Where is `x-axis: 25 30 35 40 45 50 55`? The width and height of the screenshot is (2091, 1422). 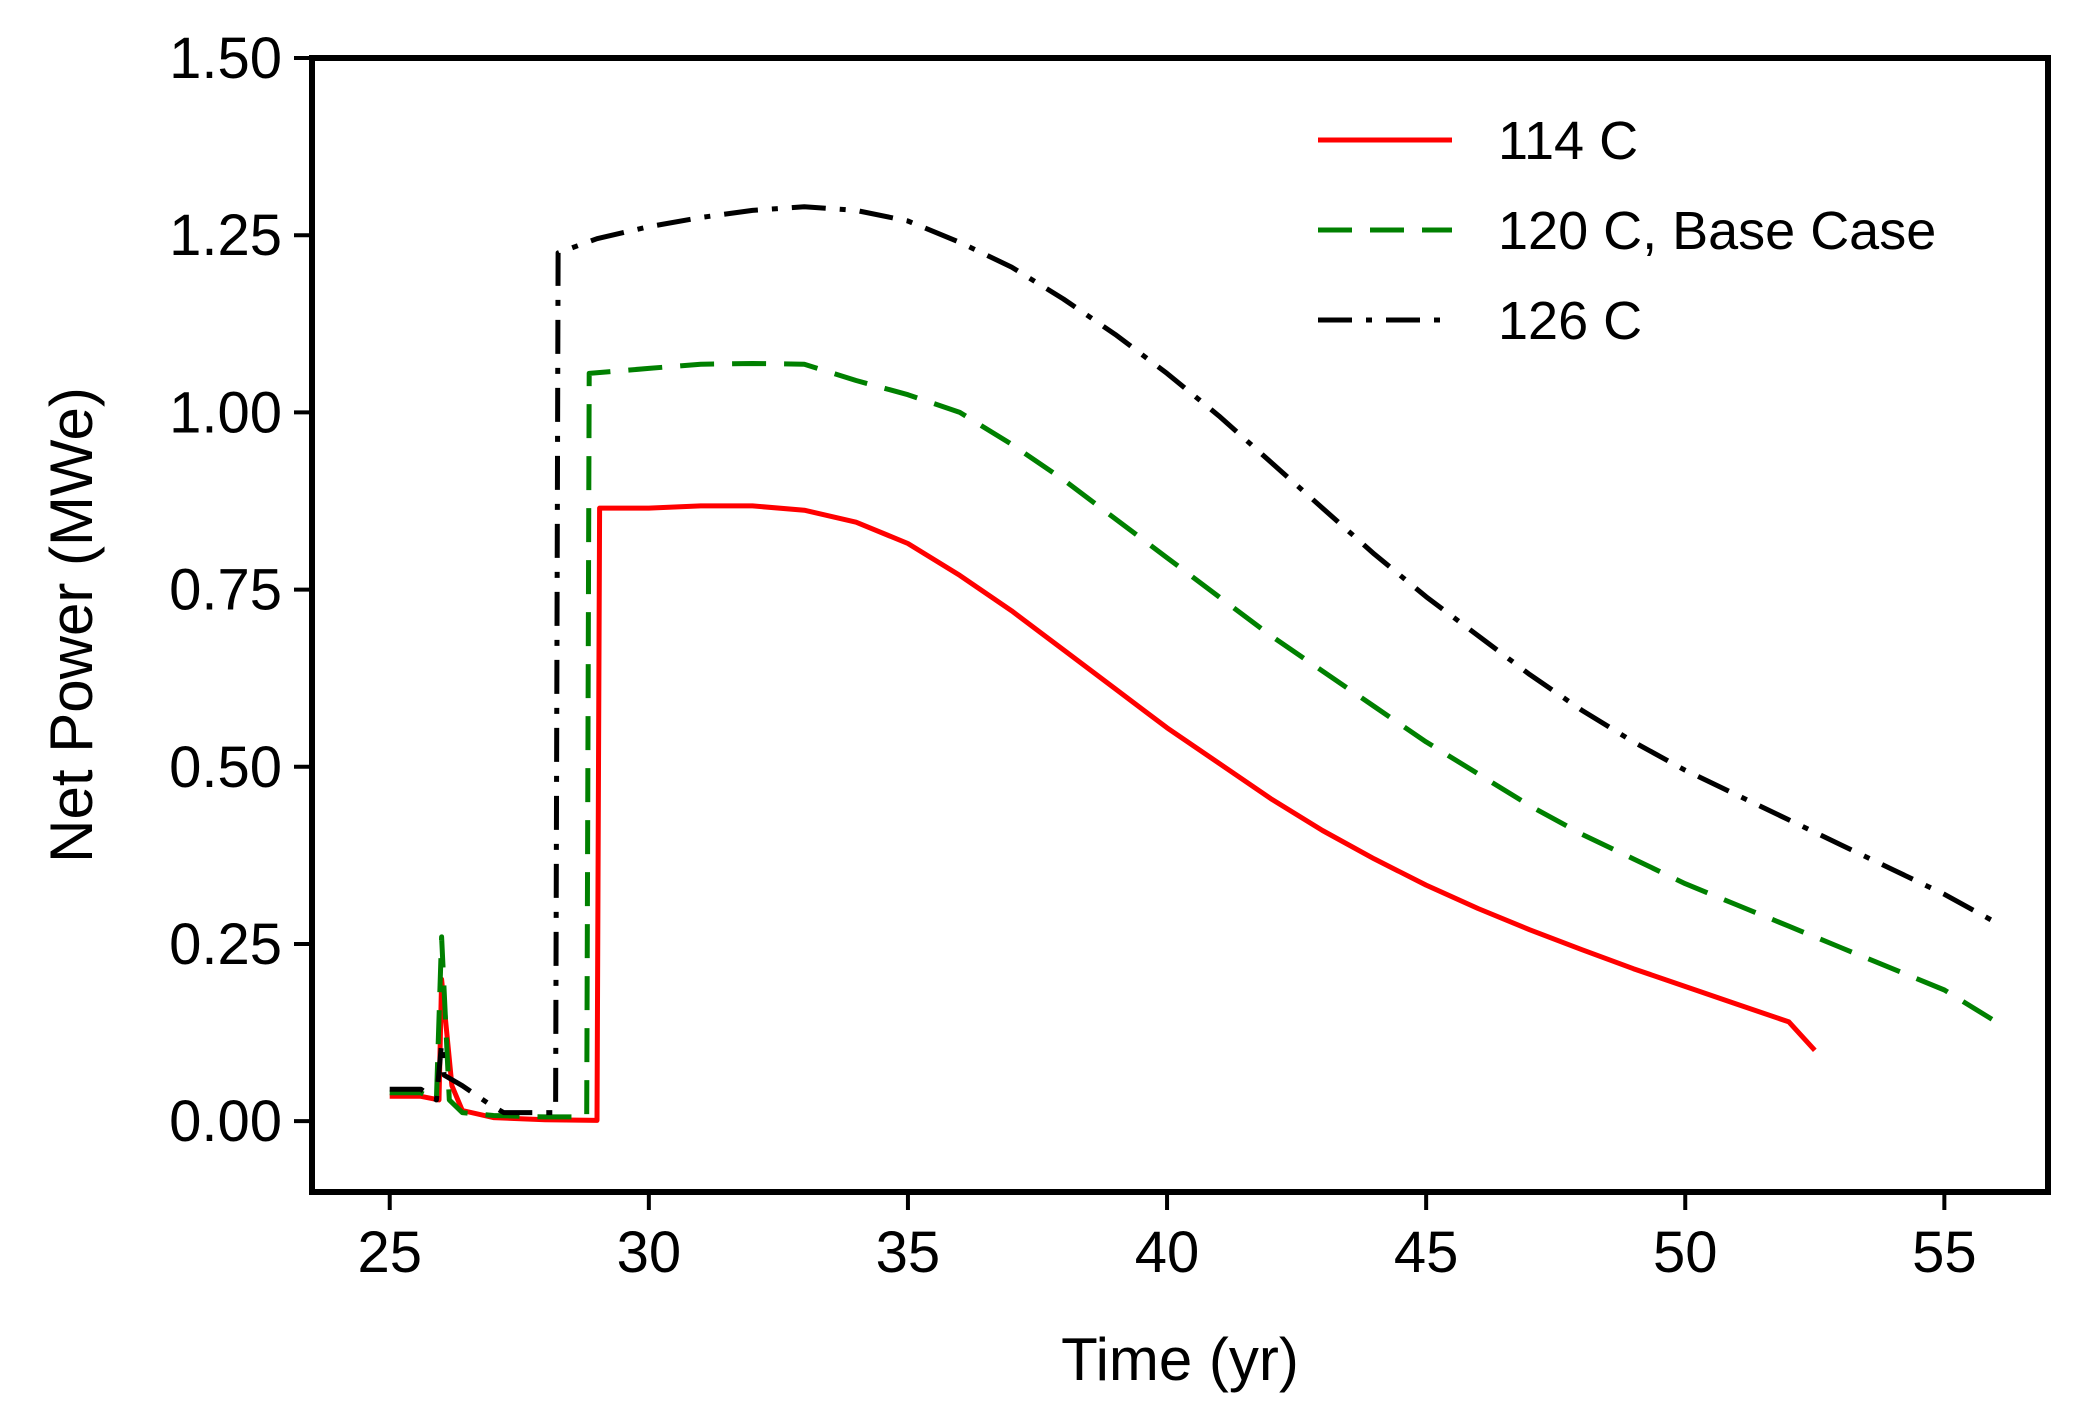 x-axis: 25 30 35 40 45 50 55 is located at coordinates (1167, 1238).